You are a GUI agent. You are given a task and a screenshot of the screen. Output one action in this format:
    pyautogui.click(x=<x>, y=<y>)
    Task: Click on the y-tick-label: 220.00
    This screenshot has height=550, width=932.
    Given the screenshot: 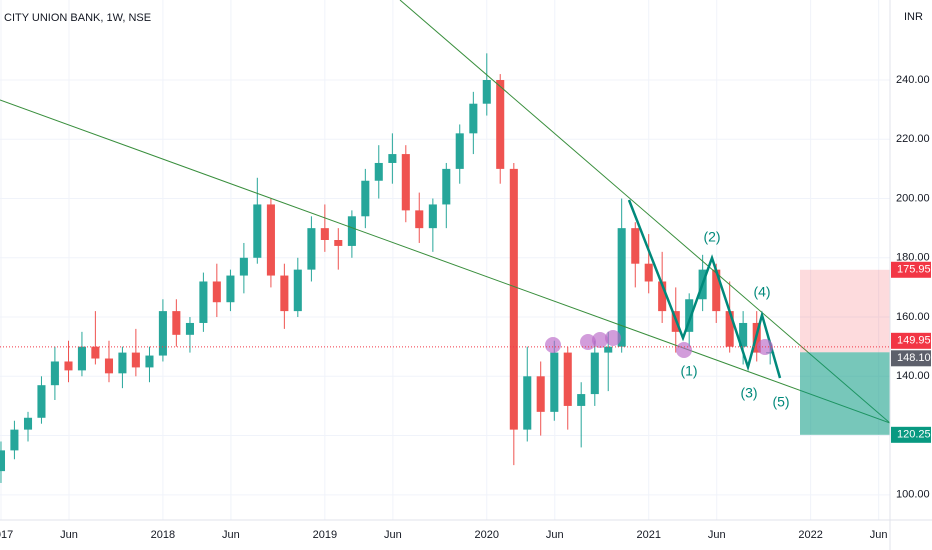 What is the action you would take?
    pyautogui.click(x=913, y=139)
    